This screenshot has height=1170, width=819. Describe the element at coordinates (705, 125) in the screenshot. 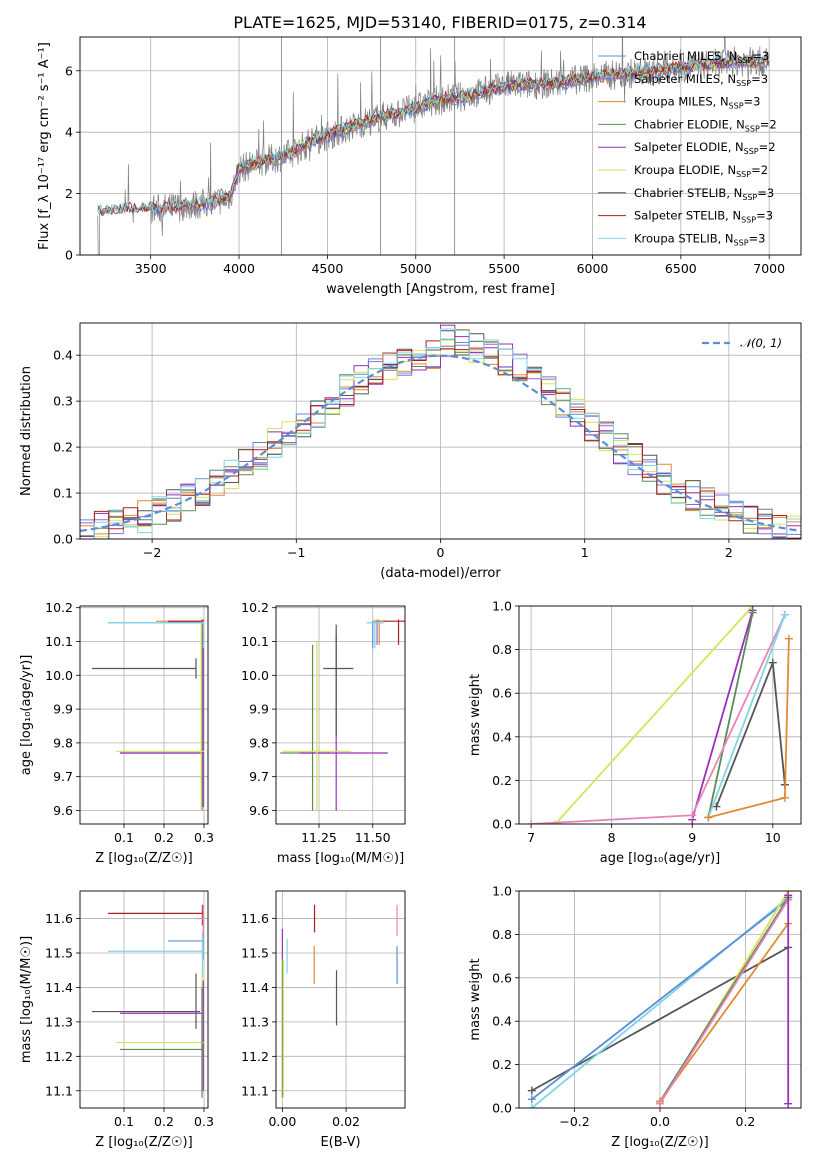

I see `legend-label: Chabrier ELODIE, NSSP=2` at that location.